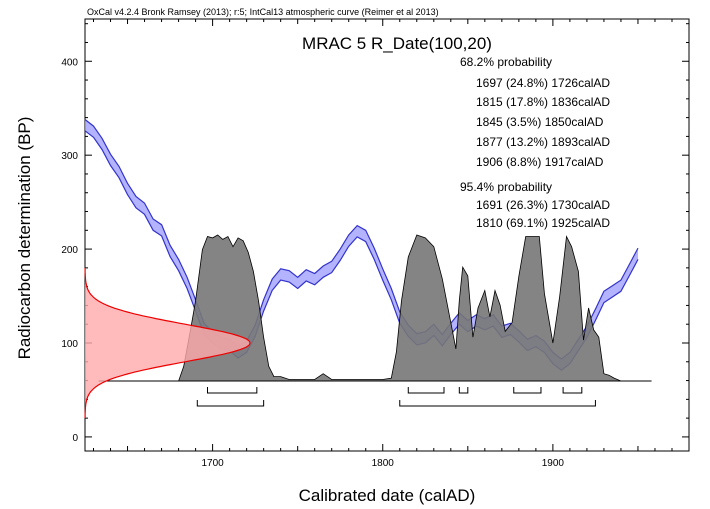 The width and height of the screenshot is (710, 509). I want to click on x-tick-label: 1800, so click(383, 463).